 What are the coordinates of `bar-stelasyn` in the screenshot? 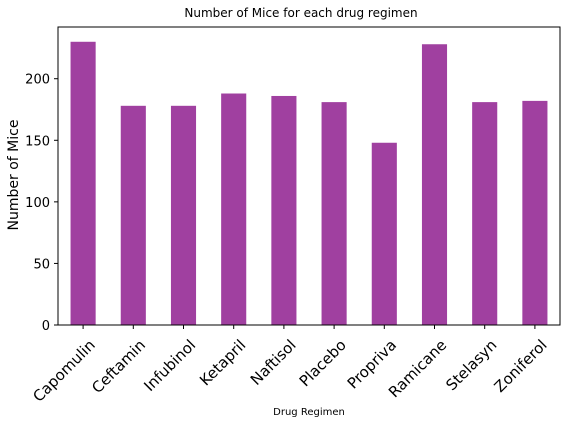 It's located at (485, 214).